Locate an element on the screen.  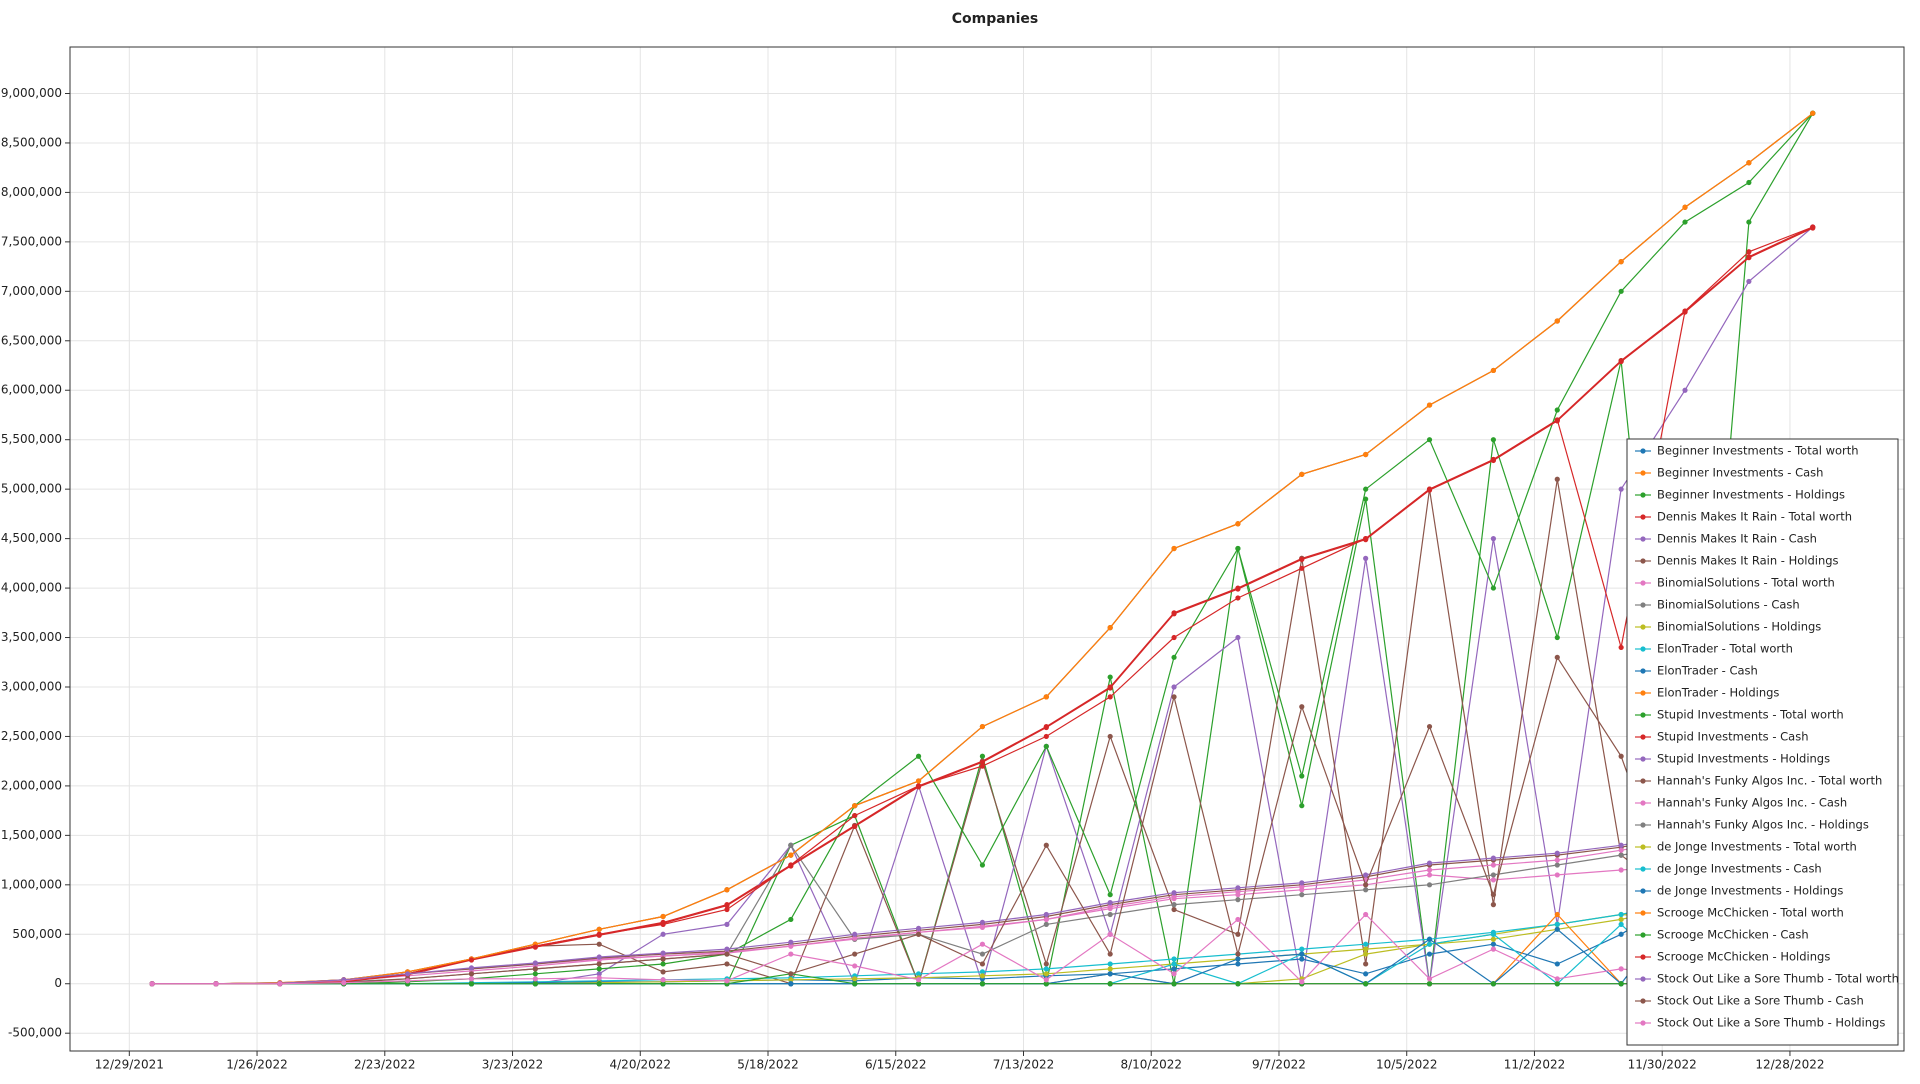
legend-label: Hannah's Funky Algos Inc. - Cash is located at coordinates (1752, 803).